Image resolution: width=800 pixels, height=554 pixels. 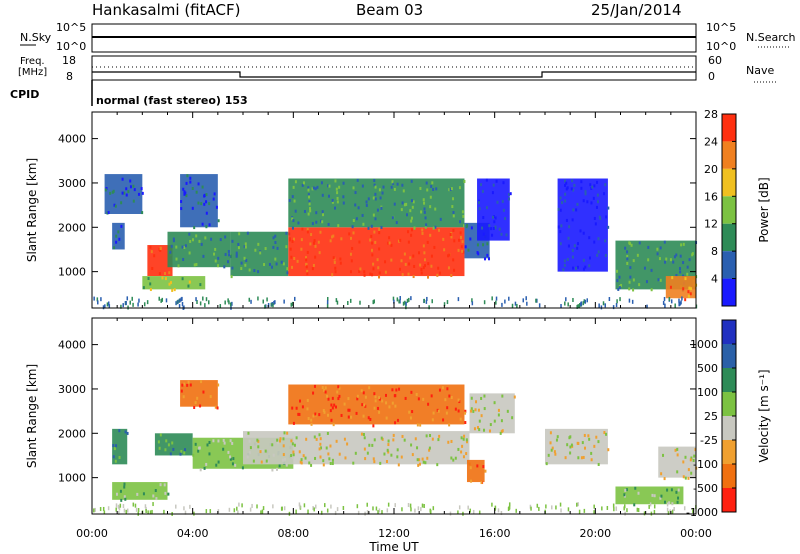 I want to click on y-tick-label: 4000, so click(x=72, y=345).